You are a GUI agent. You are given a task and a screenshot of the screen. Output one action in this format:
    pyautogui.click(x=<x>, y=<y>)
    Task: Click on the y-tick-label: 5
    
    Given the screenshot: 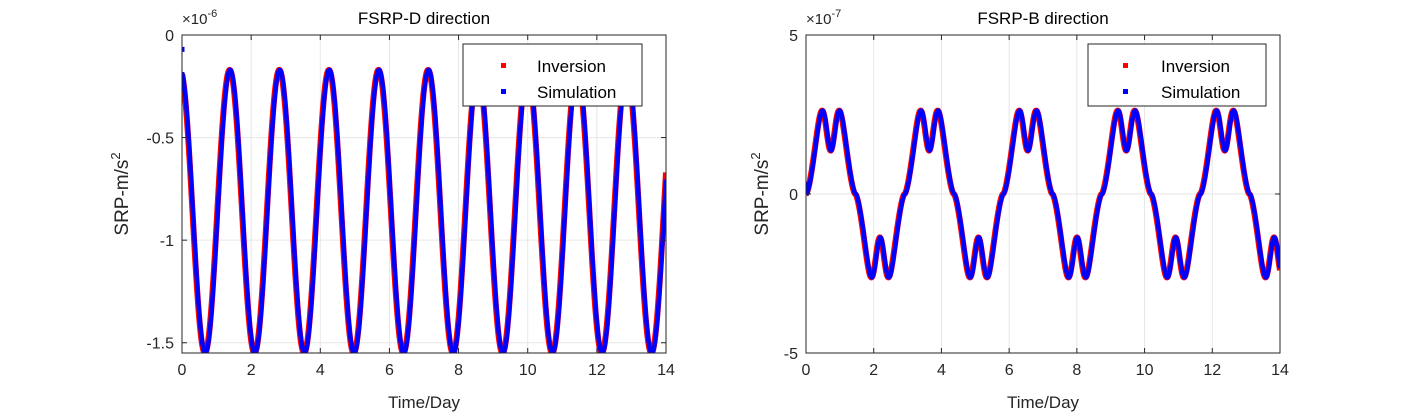 What is the action you would take?
    pyautogui.click(x=793, y=36)
    